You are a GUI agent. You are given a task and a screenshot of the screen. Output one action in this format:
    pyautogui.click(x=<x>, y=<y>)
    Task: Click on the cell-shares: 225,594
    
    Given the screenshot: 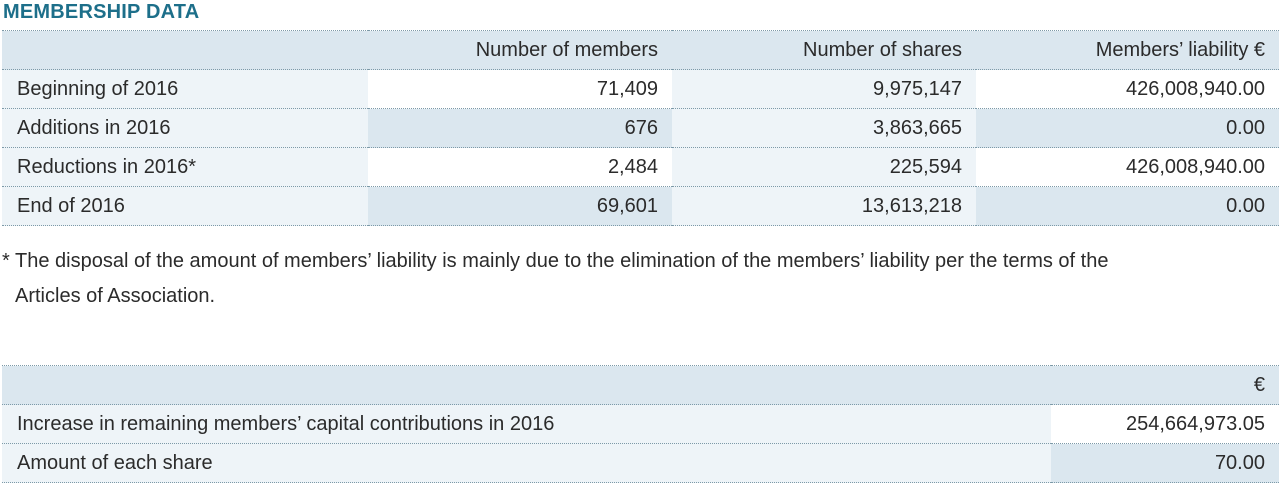 What is the action you would take?
    pyautogui.click(x=824, y=167)
    